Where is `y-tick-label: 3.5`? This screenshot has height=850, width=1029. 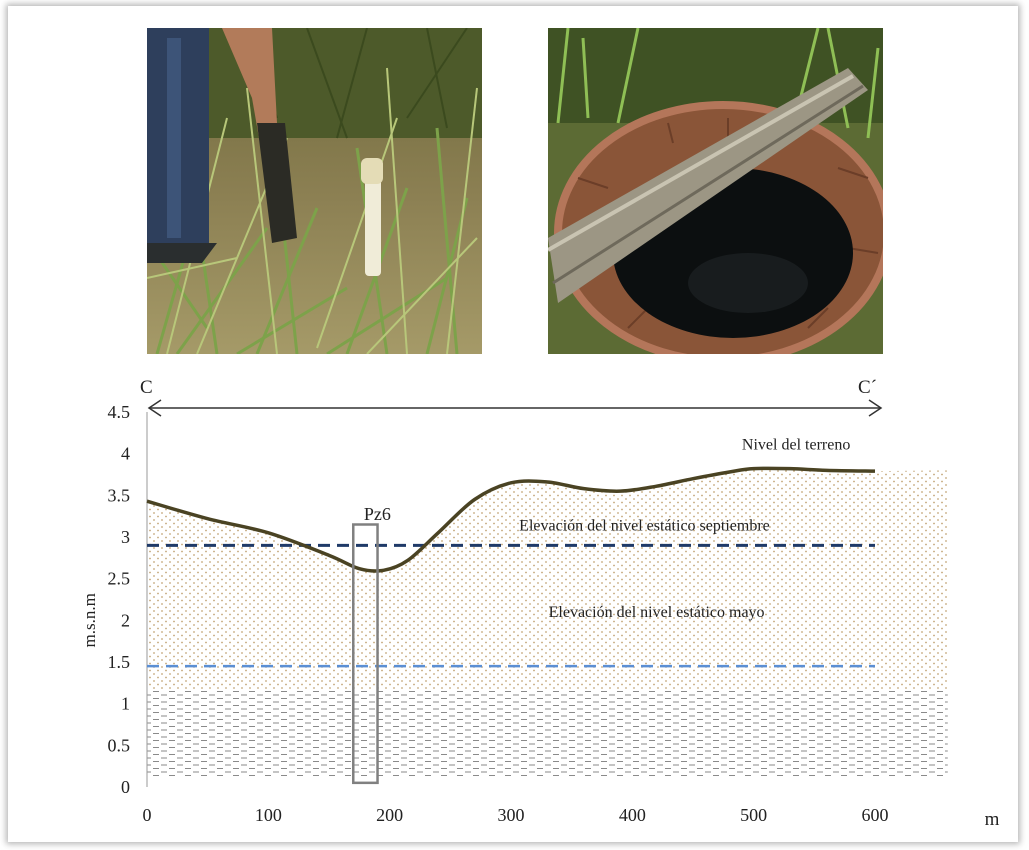
y-tick-label: 3.5 is located at coordinates (119, 495).